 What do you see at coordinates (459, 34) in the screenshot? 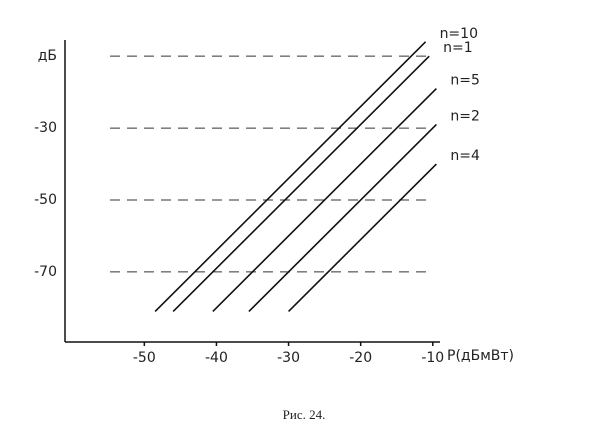
I see `series-label: n=10` at bounding box center [459, 34].